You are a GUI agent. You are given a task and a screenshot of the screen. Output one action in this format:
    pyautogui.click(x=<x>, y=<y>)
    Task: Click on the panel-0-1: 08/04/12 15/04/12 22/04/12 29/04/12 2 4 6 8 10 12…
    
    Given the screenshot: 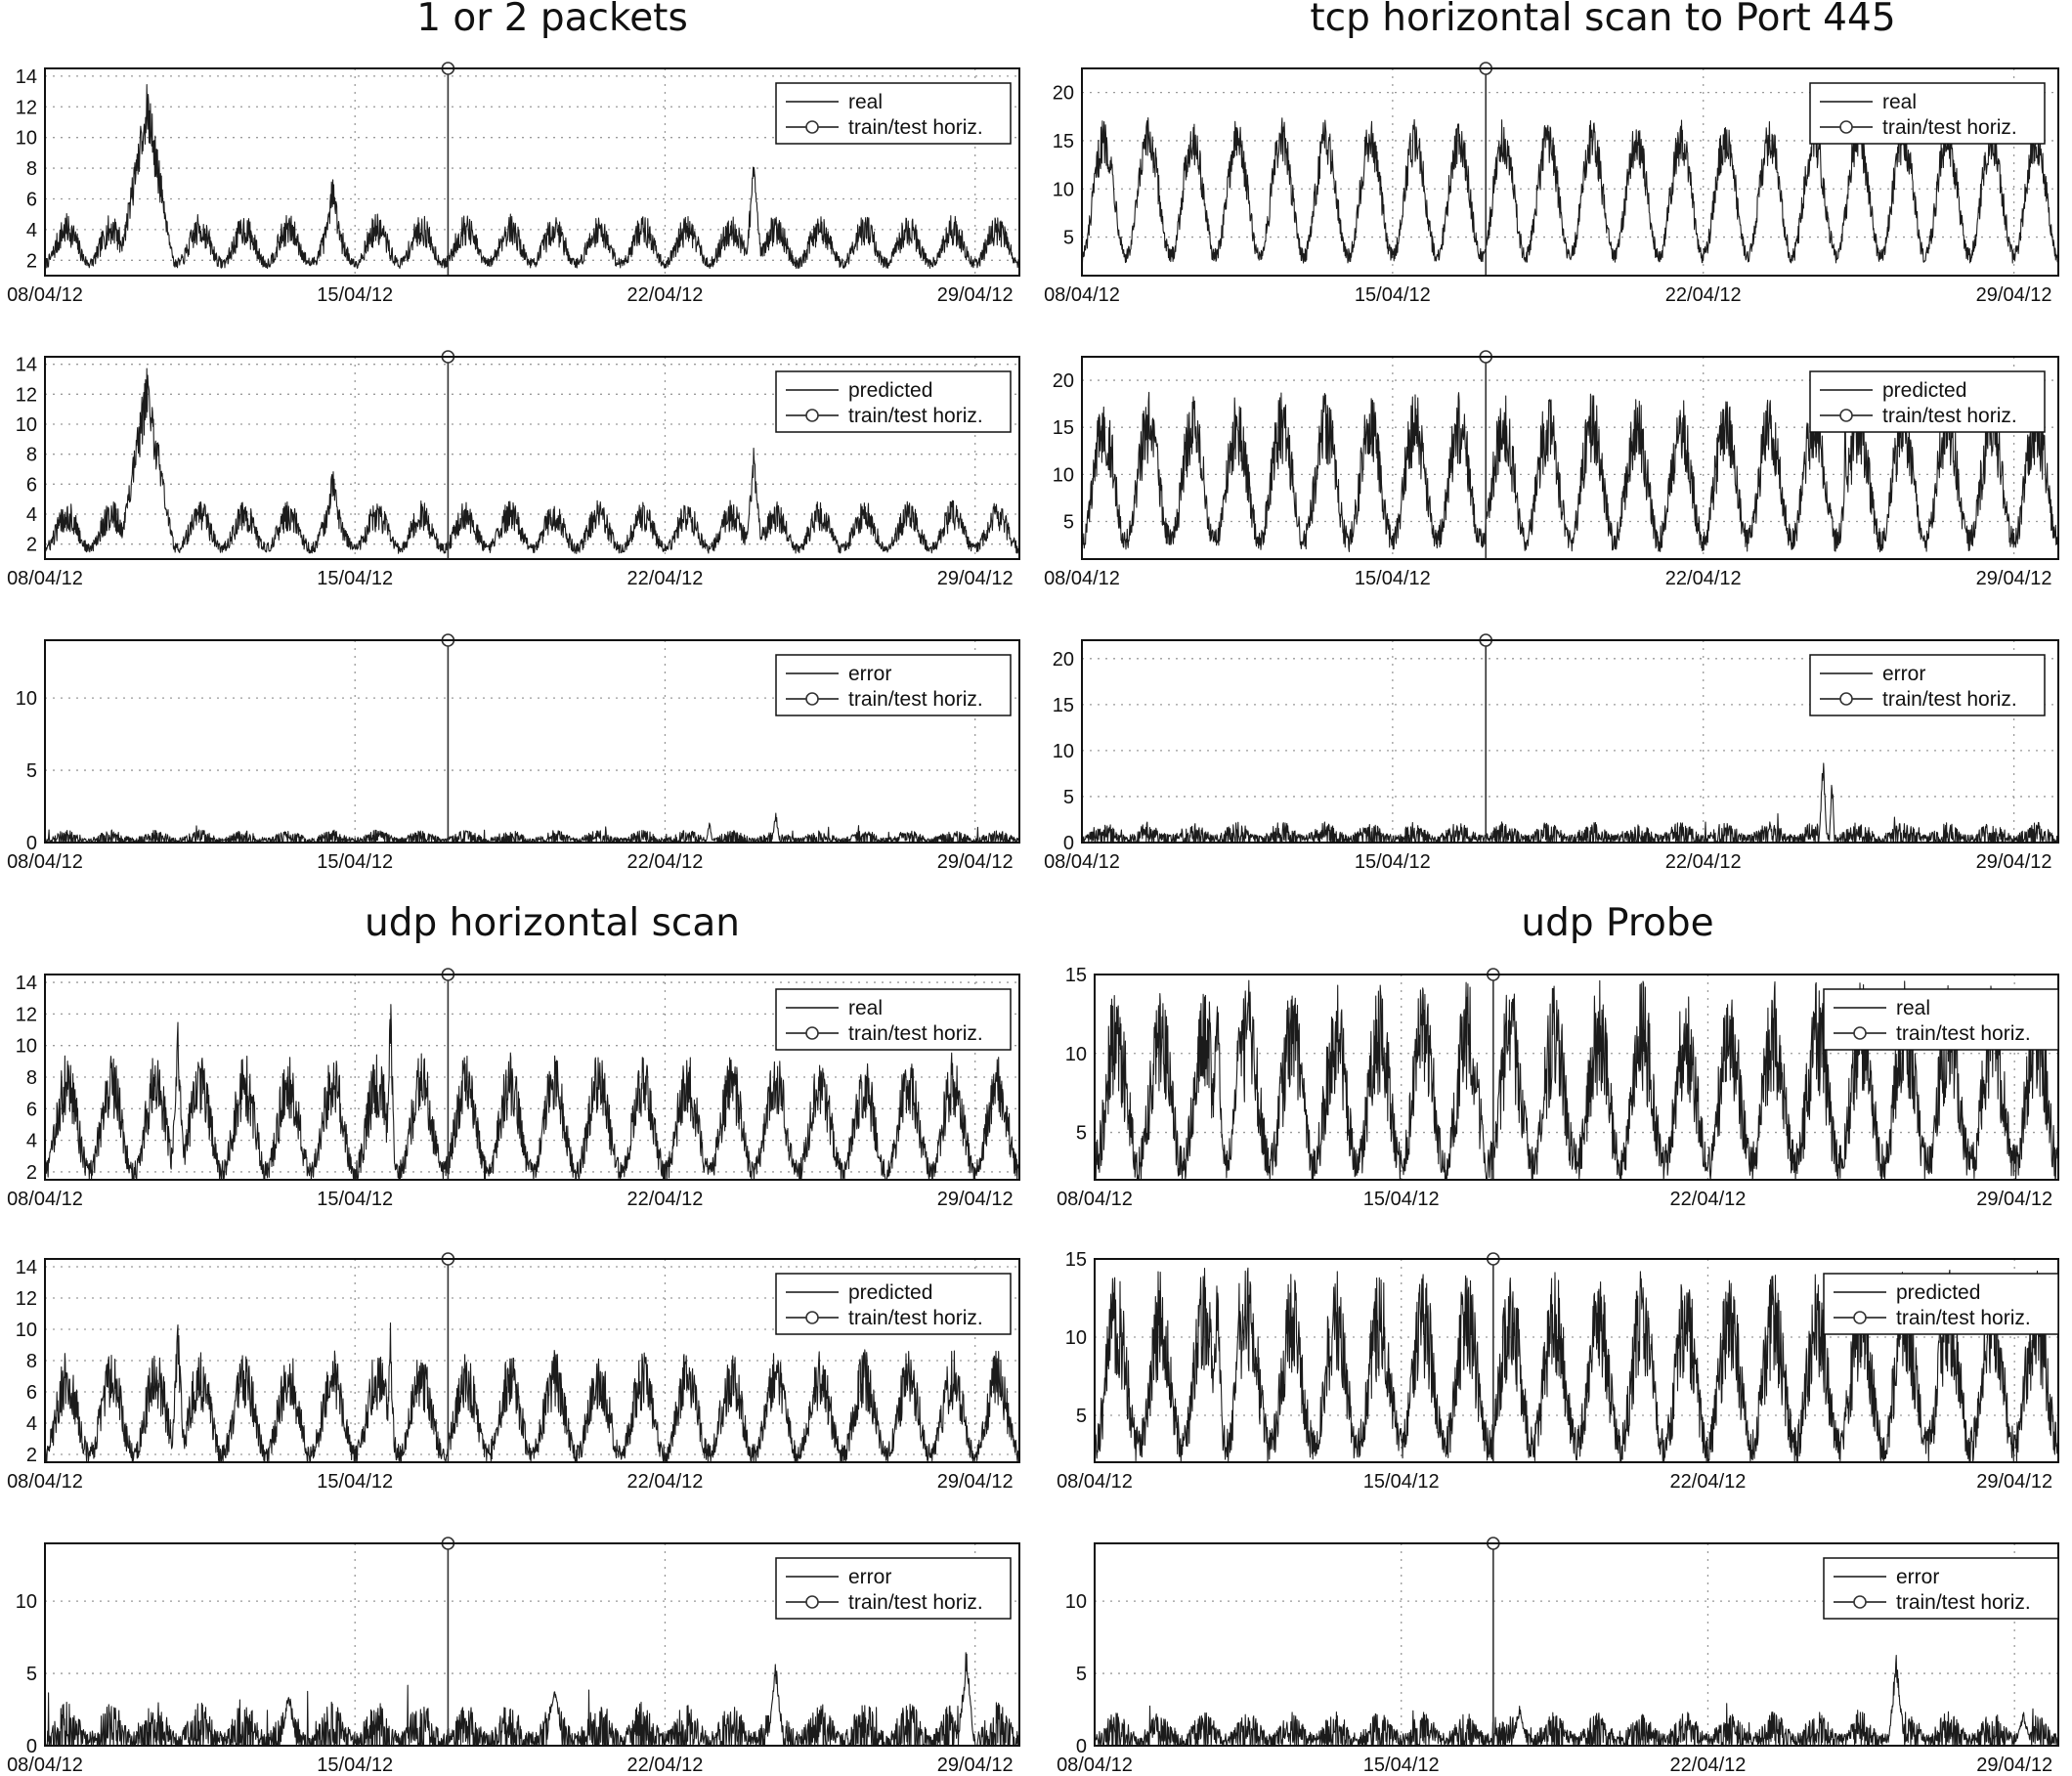 What is the action you would take?
    pyautogui.click(x=513, y=469)
    